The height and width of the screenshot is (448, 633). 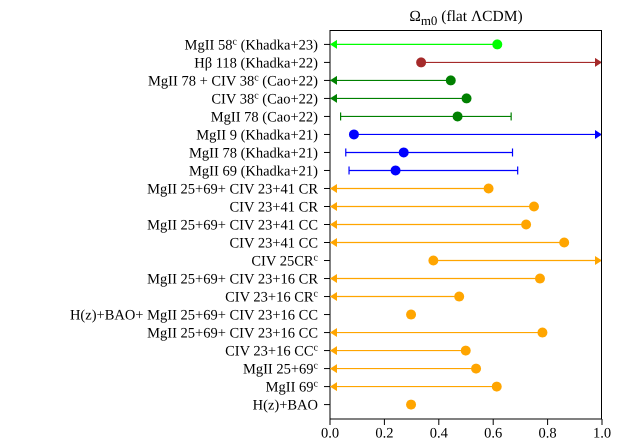 What do you see at coordinates (439, 433) in the screenshot?
I see `x-tick-label: 0.4` at bounding box center [439, 433].